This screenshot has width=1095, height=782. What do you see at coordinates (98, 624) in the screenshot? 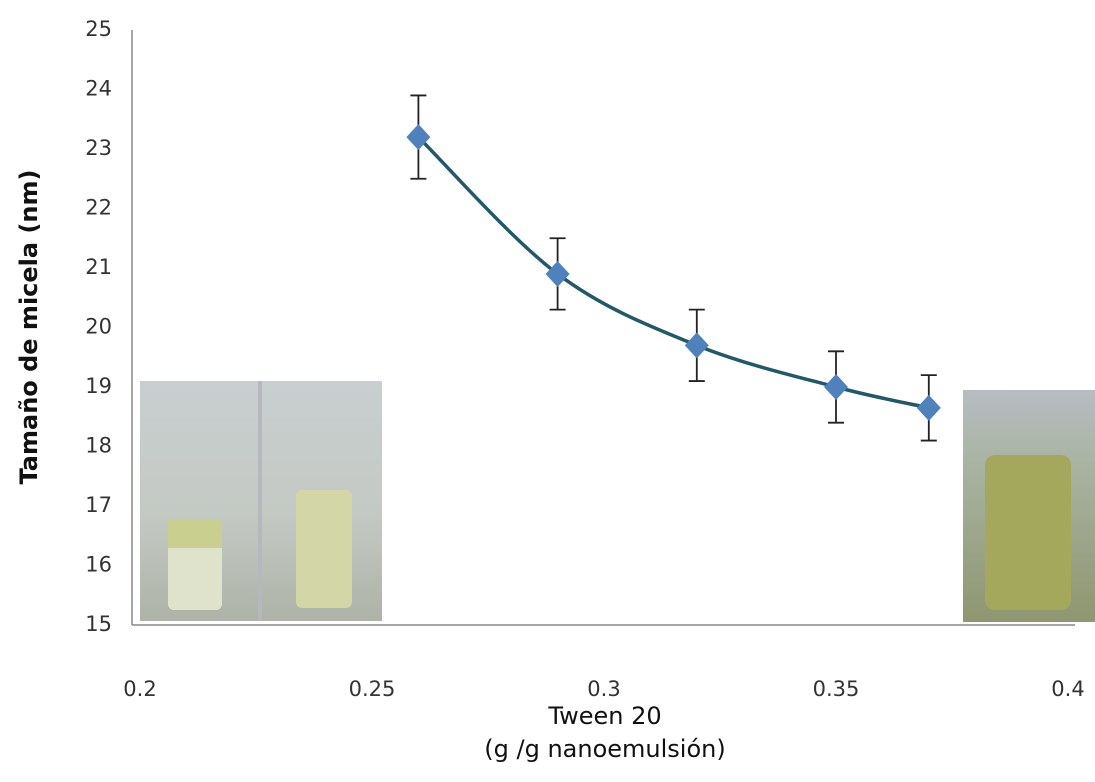
I see `y-tick-label: 15` at bounding box center [98, 624].